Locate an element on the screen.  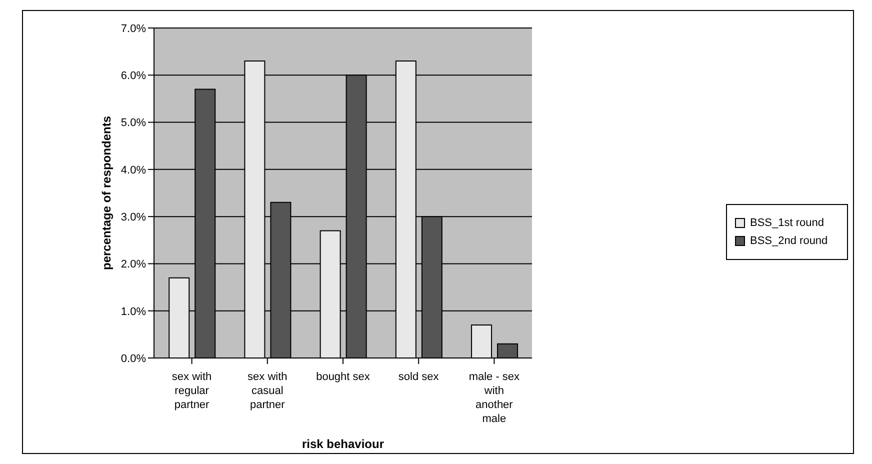
y-tick-label: 1.0% is located at coordinates (133, 312).